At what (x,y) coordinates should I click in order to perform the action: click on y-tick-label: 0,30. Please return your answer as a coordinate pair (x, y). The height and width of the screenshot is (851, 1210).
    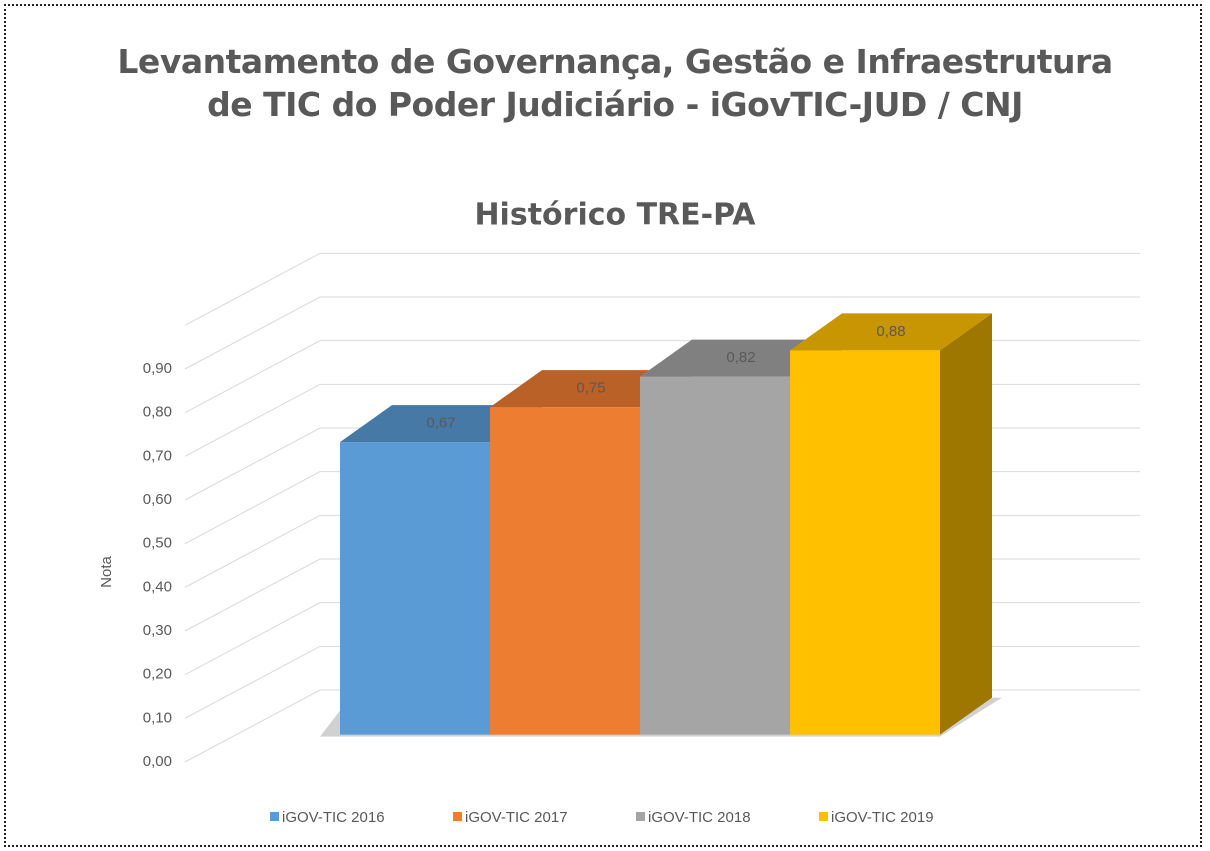
    Looking at the image, I should click on (157, 630).